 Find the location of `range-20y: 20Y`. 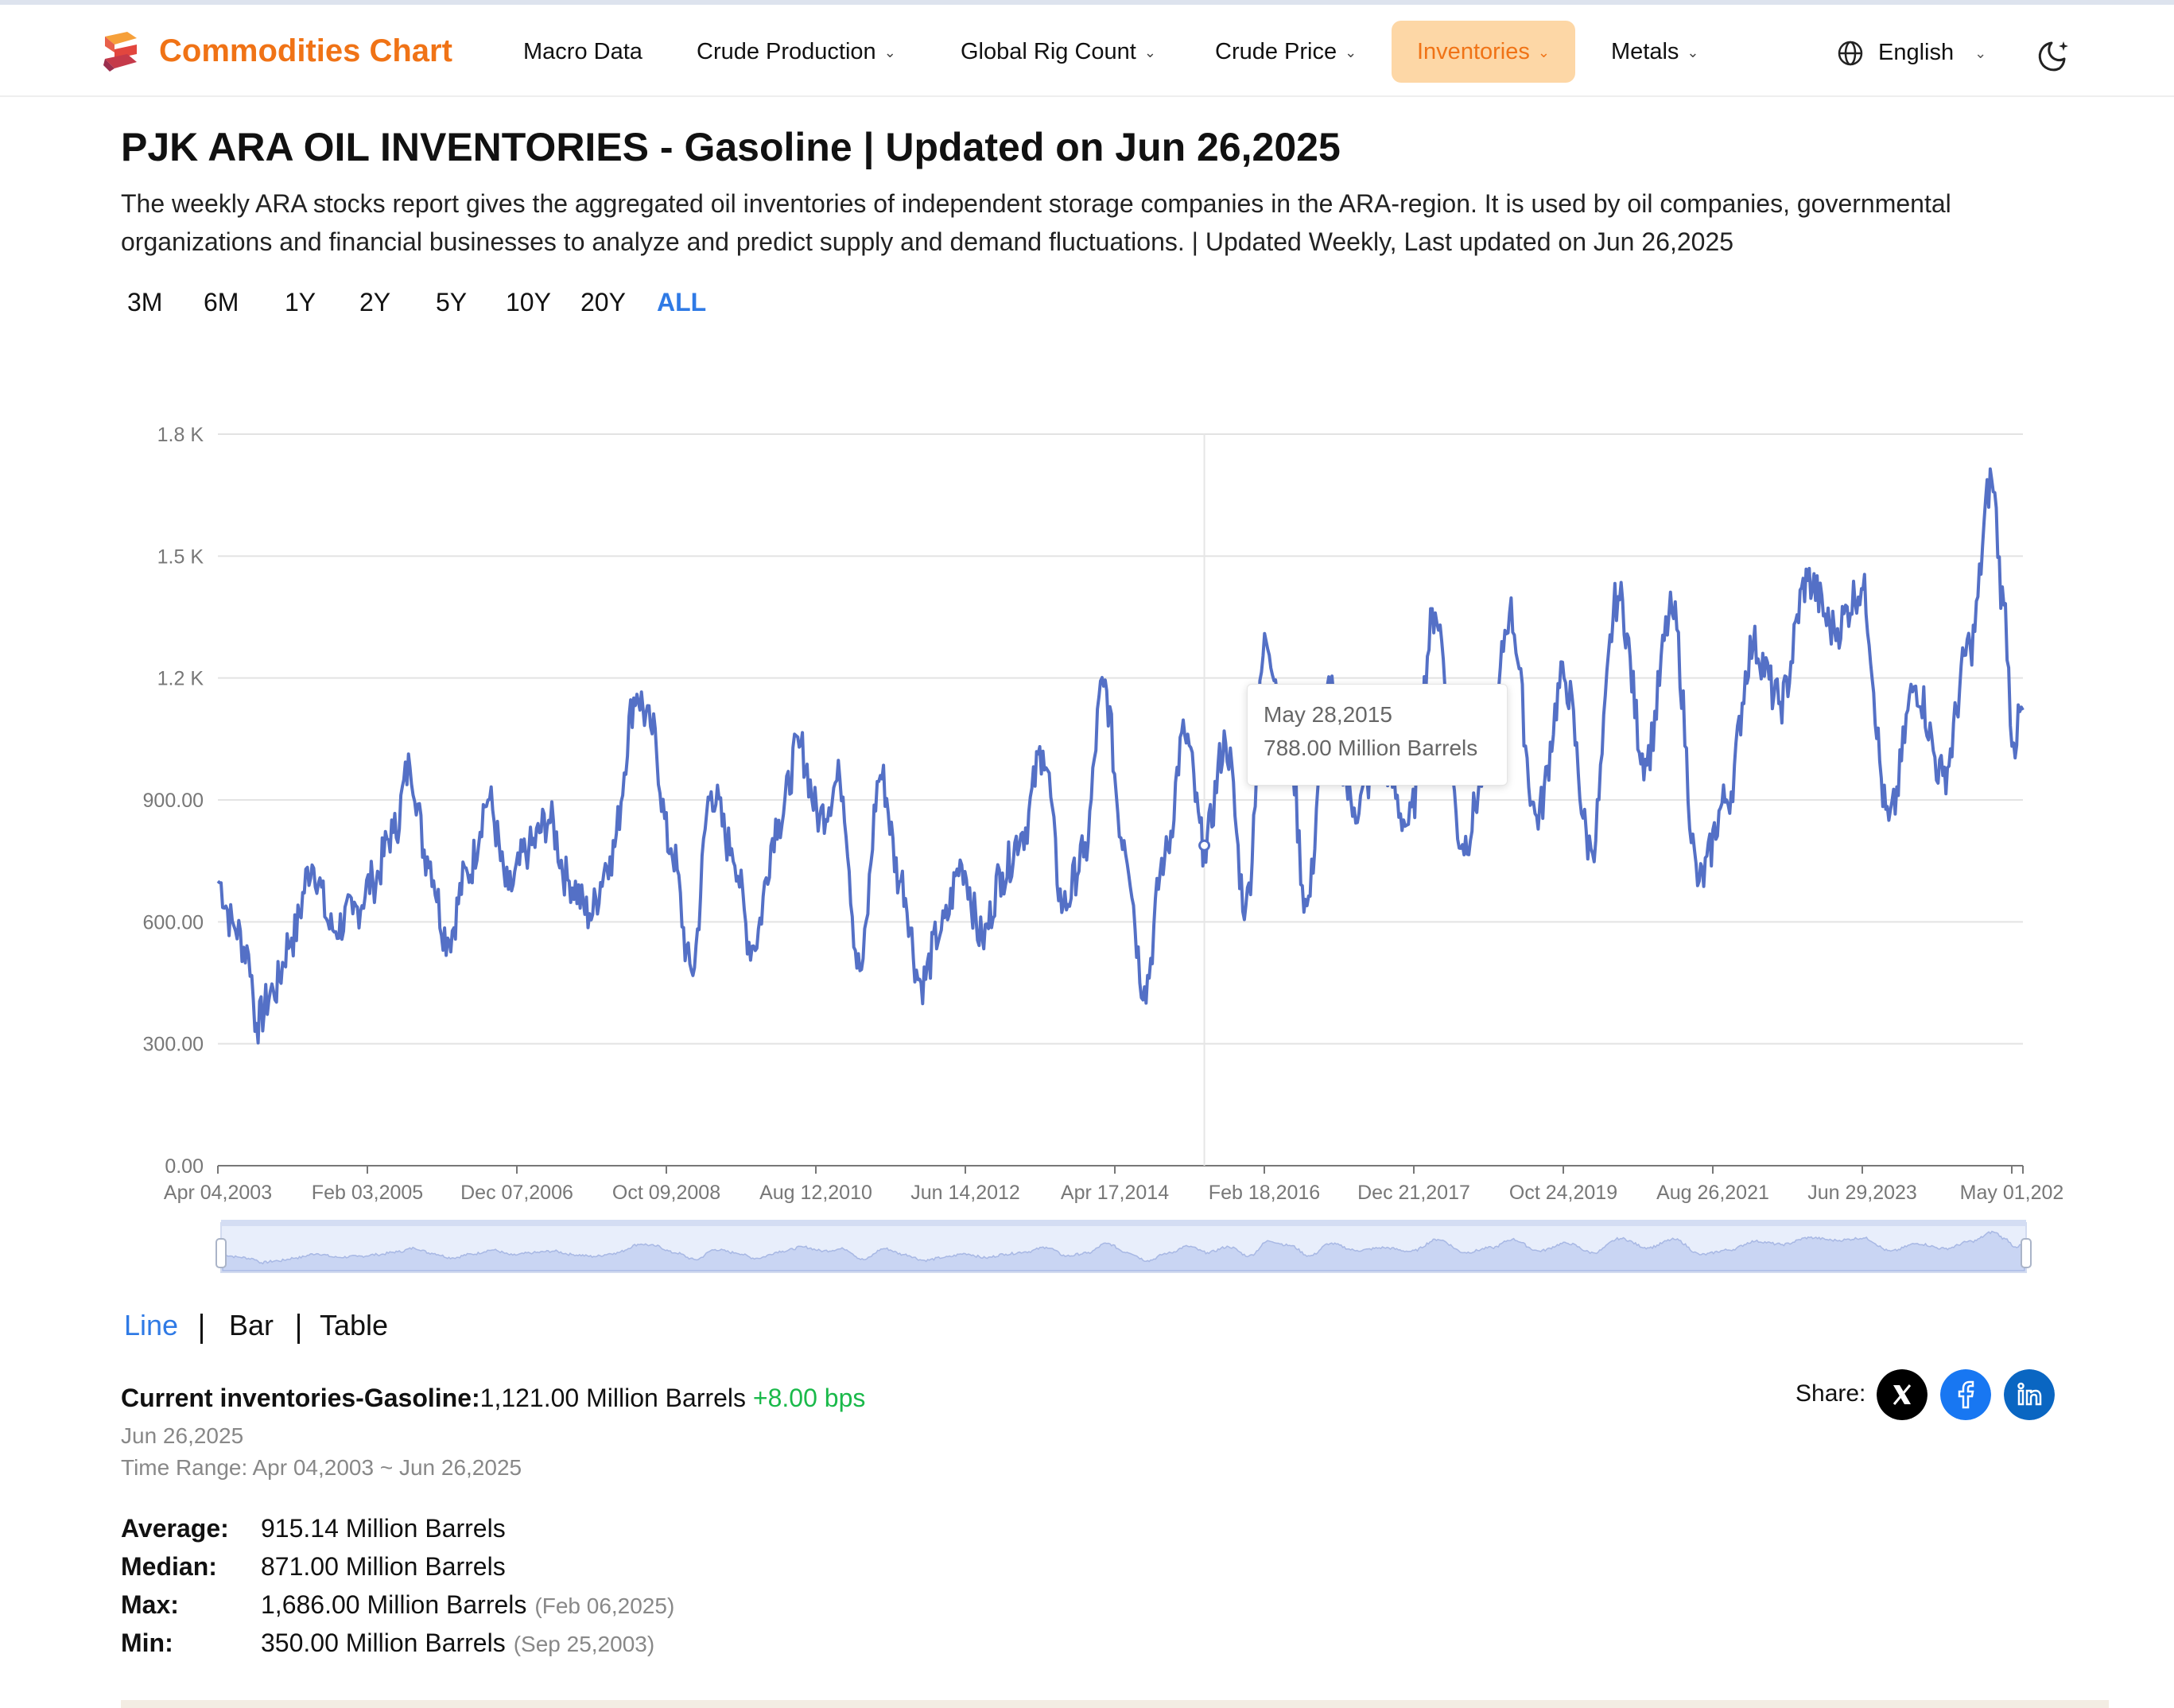

range-20y: 20Y is located at coordinates (603, 302).